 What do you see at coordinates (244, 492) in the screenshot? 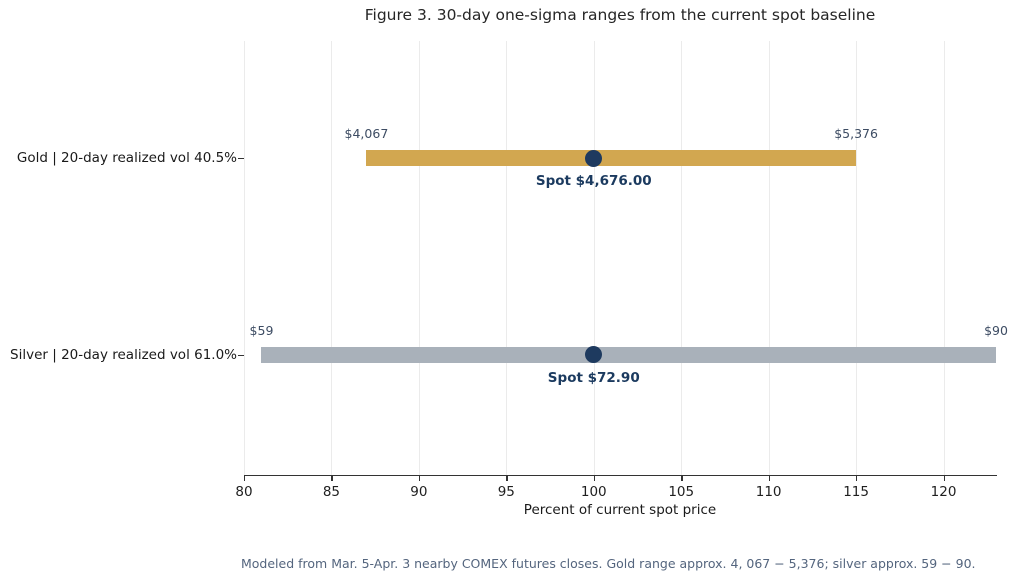
I see `x-tick-label-80: 80` at bounding box center [244, 492].